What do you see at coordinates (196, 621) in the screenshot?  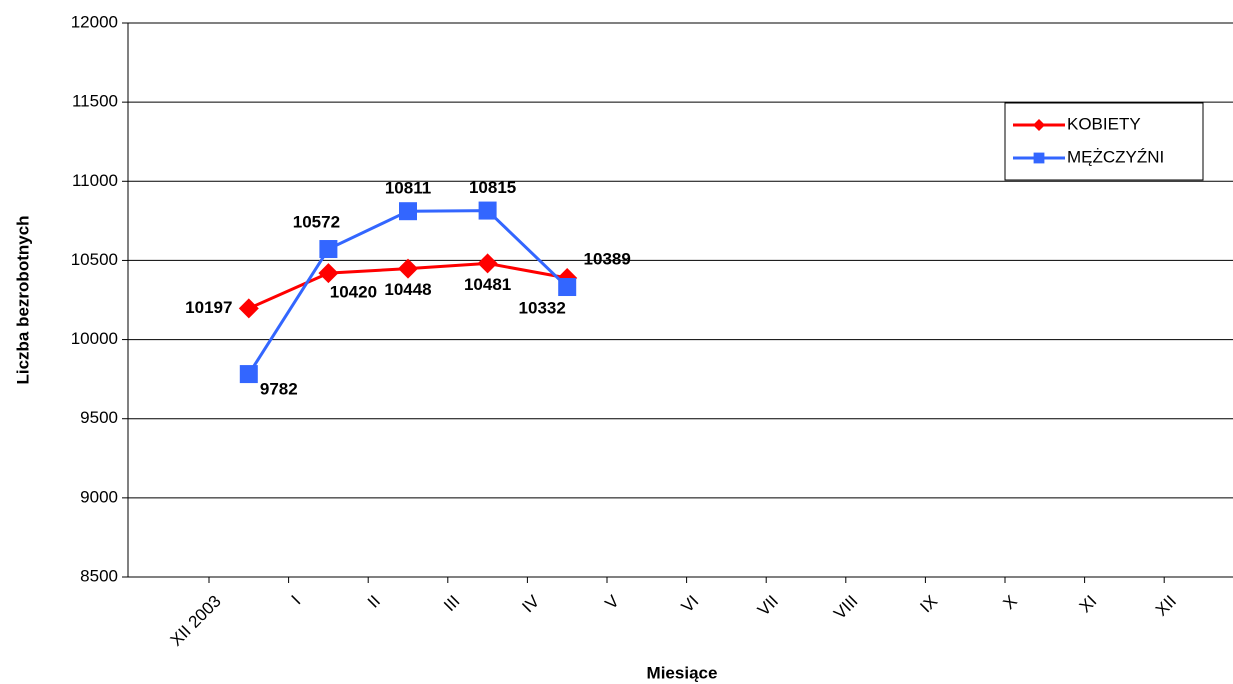 I see `x-tick-label: XII 2003` at bounding box center [196, 621].